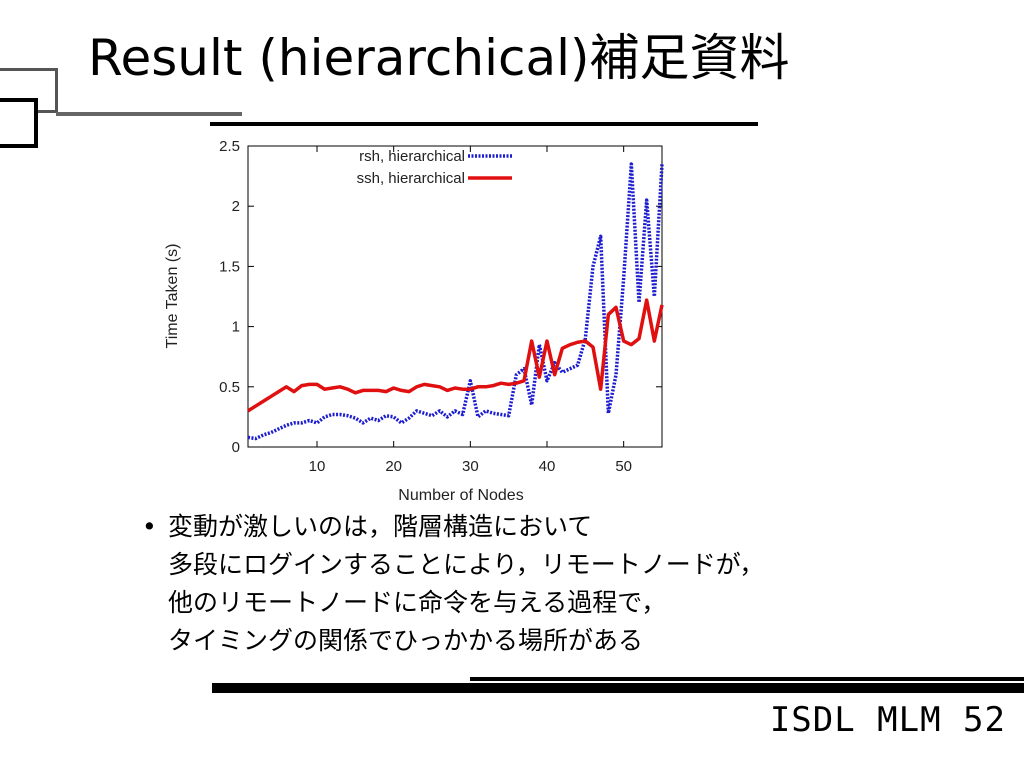 The image size is (1024, 768). I want to click on x-tick-label: 20, so click(393, 466).